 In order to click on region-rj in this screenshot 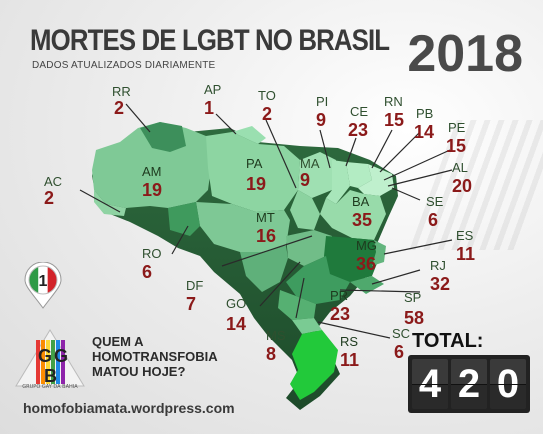, I will do `click(367, 285)`.